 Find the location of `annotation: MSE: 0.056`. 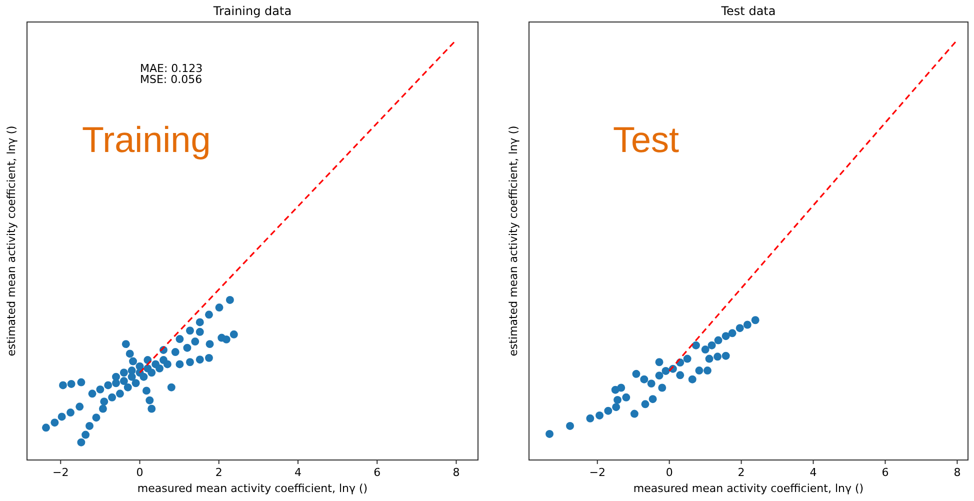

annotation: MSE: 0.056 is located at coordinates (171, 79).